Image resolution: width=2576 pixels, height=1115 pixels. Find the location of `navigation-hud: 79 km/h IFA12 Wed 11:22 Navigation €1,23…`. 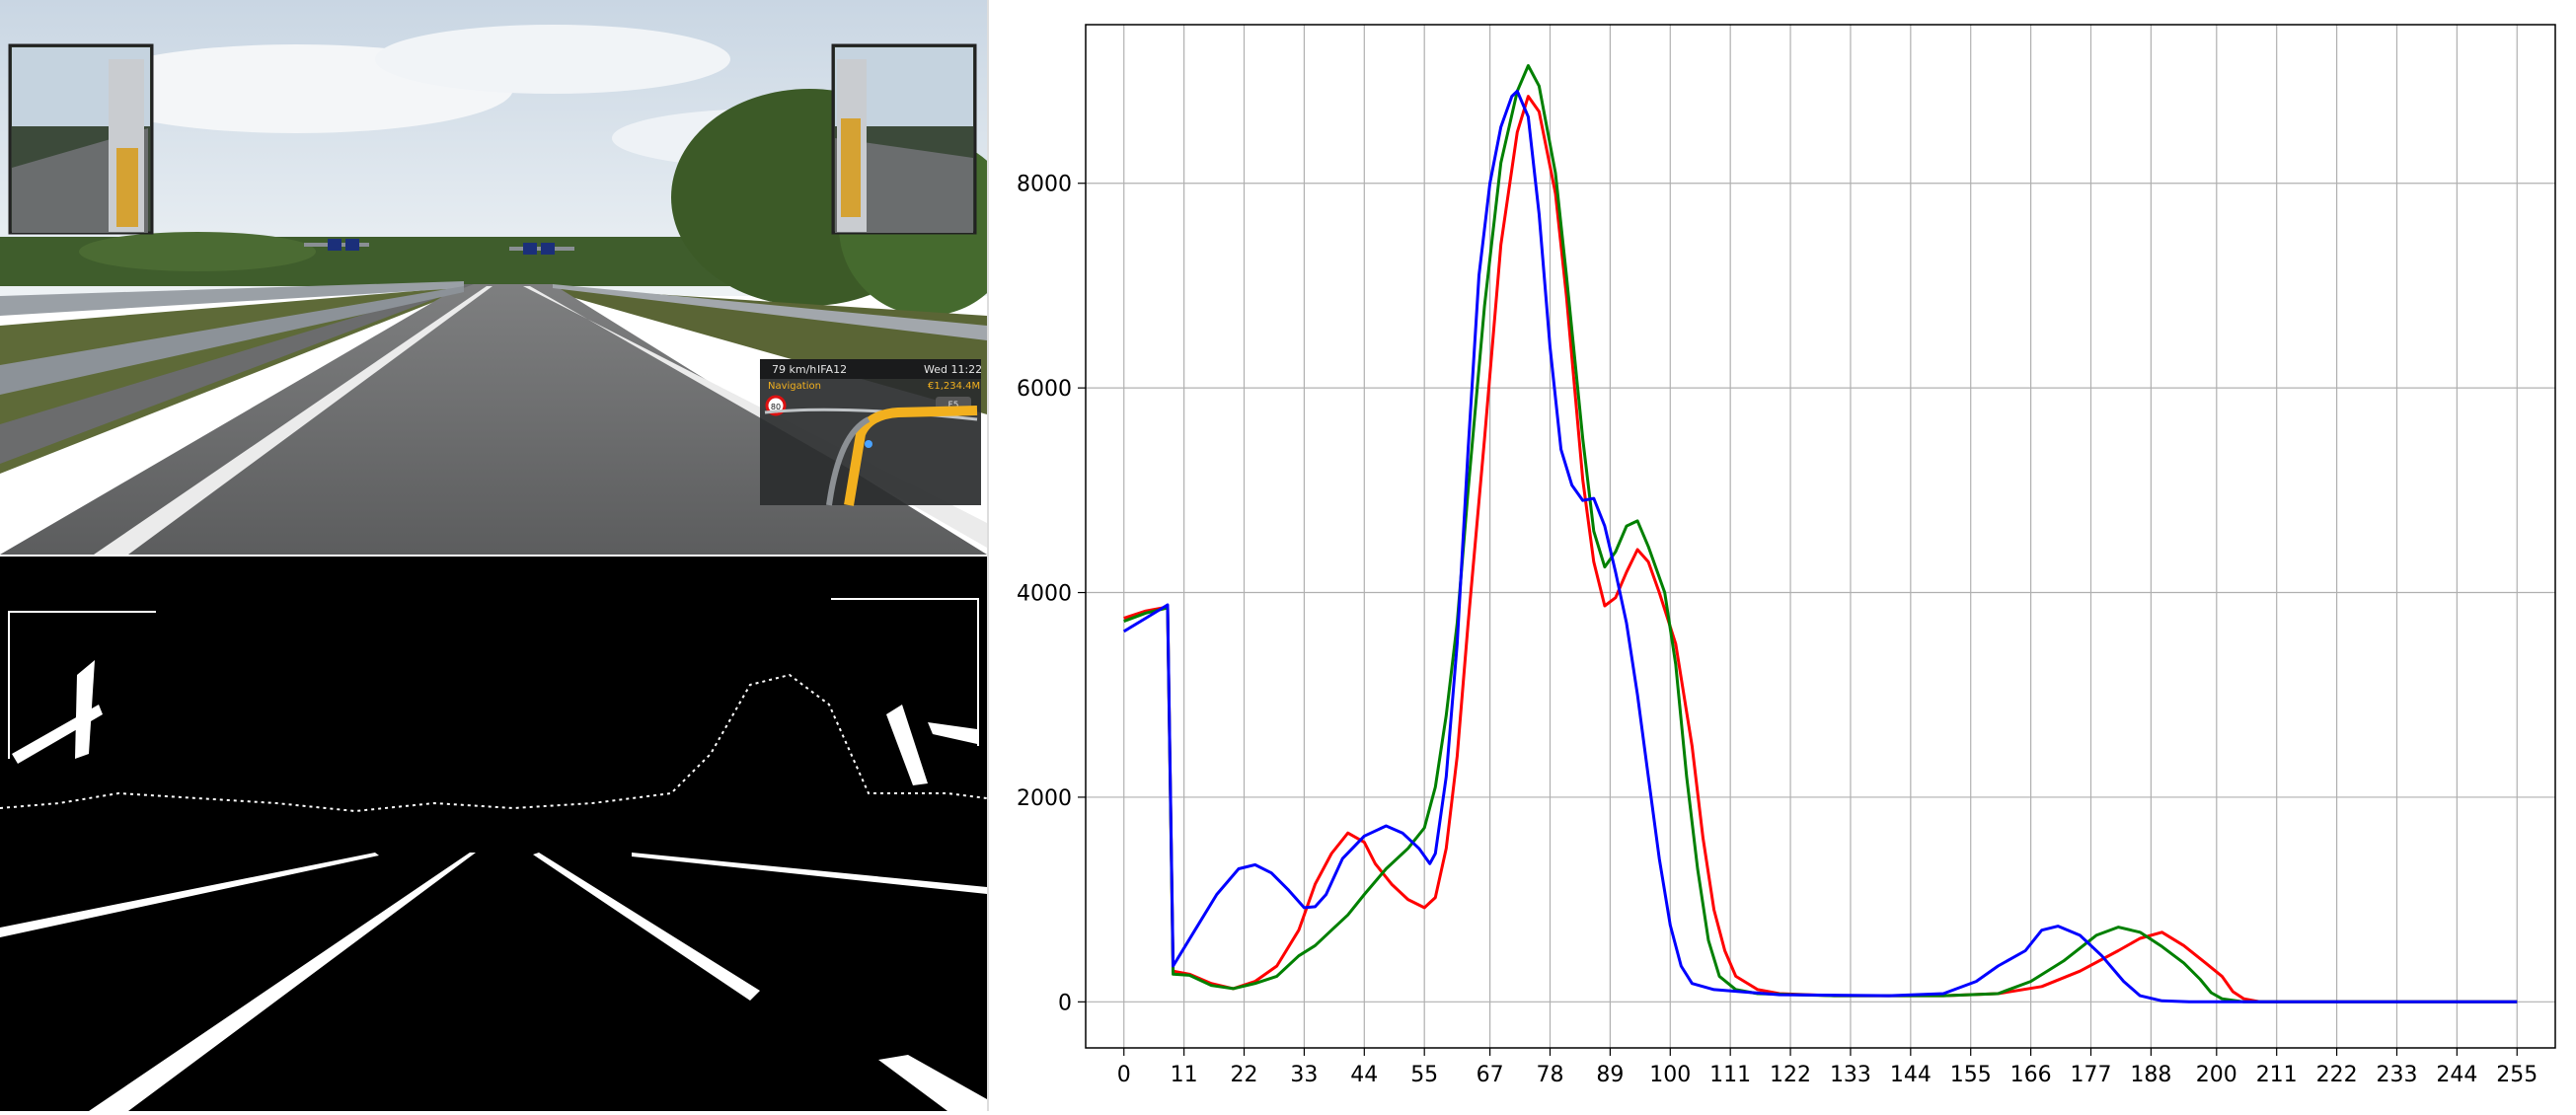

navigation-hud: 79 km/h IFA12 Wed 11:22 Navigation €1,23… is located at coordinates (871, 432).